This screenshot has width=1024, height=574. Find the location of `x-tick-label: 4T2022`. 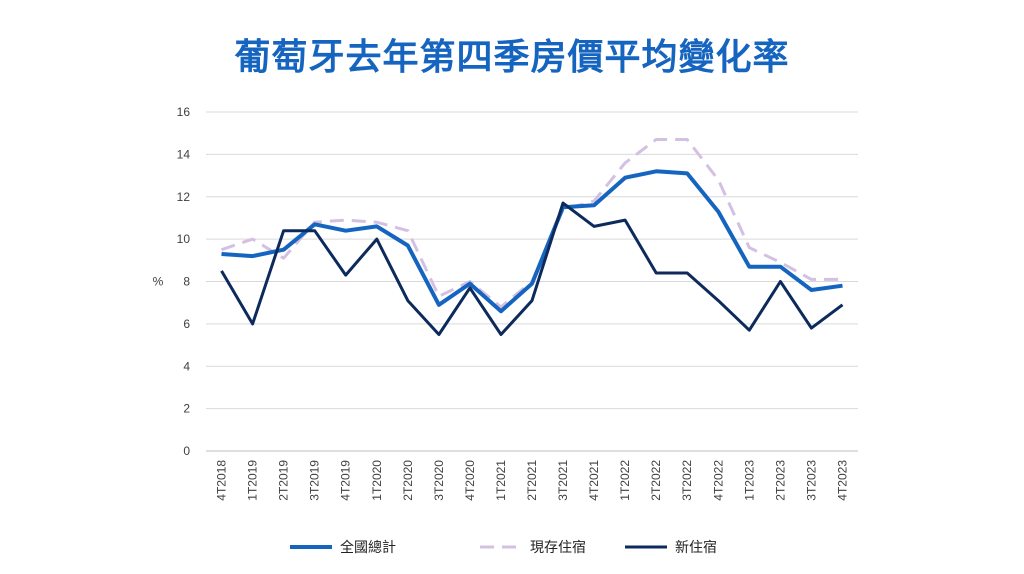

x-tick-label: 4T2022 is located at coordinates (718, 480).